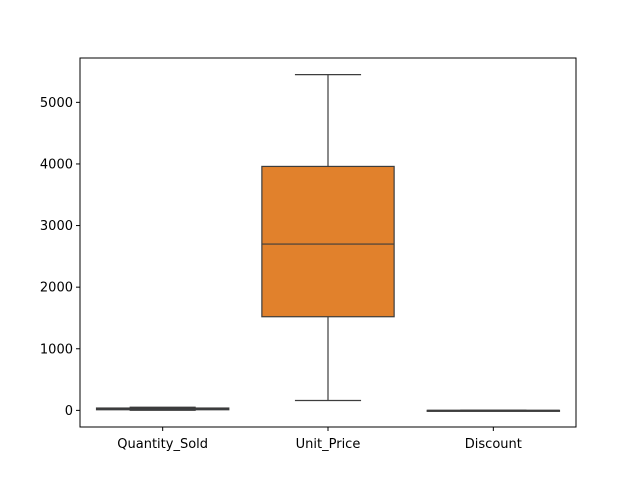  What do you see at coordinates (56, 164) in the screenshot?
I see `y-tick-label: 4000` at bounding box center [56, 164].